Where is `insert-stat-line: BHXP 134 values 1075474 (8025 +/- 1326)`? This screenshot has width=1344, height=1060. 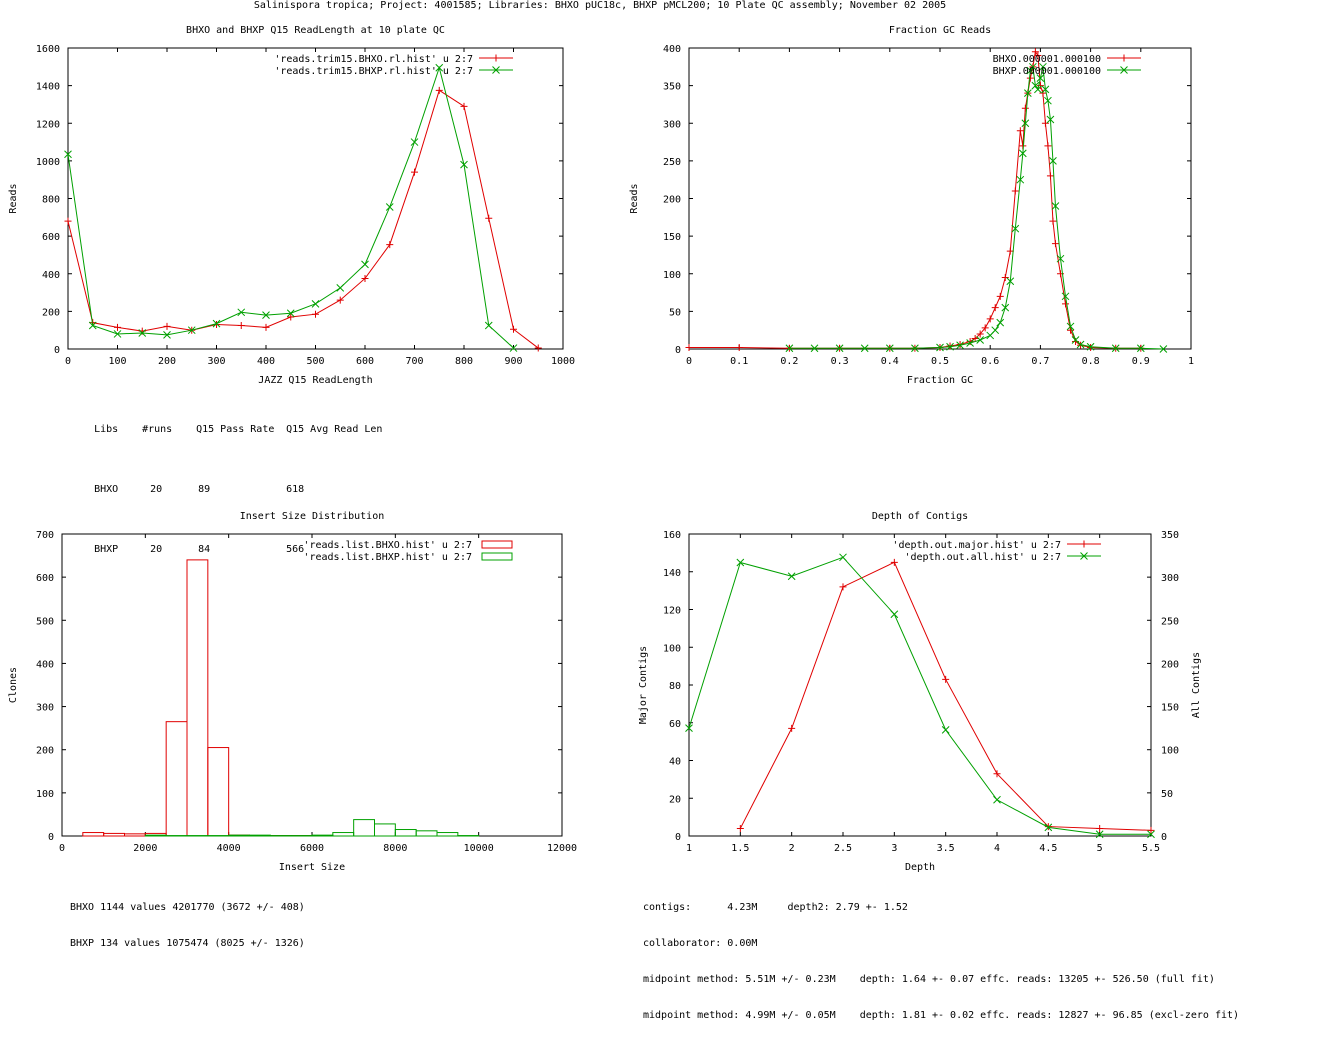 insert-stat-line: BHXP 134 values 1075474 (8025 +/- 1326) is located at coordinates (187, 943).